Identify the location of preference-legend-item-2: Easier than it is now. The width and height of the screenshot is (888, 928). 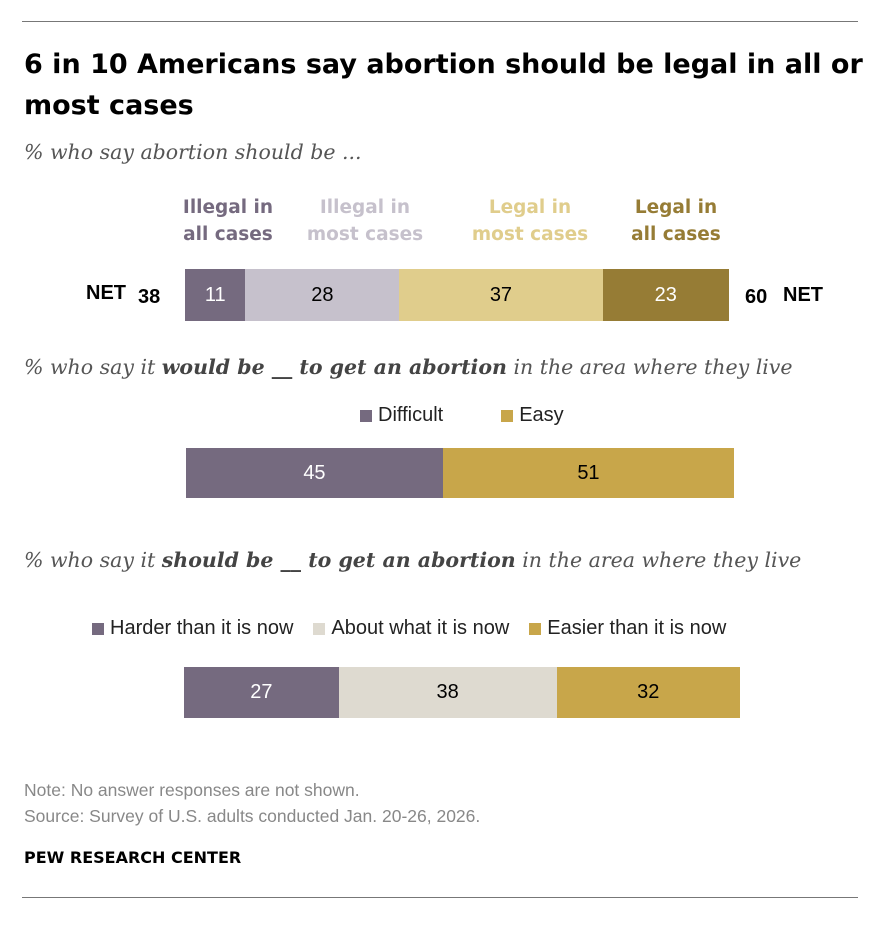
(627, 628).